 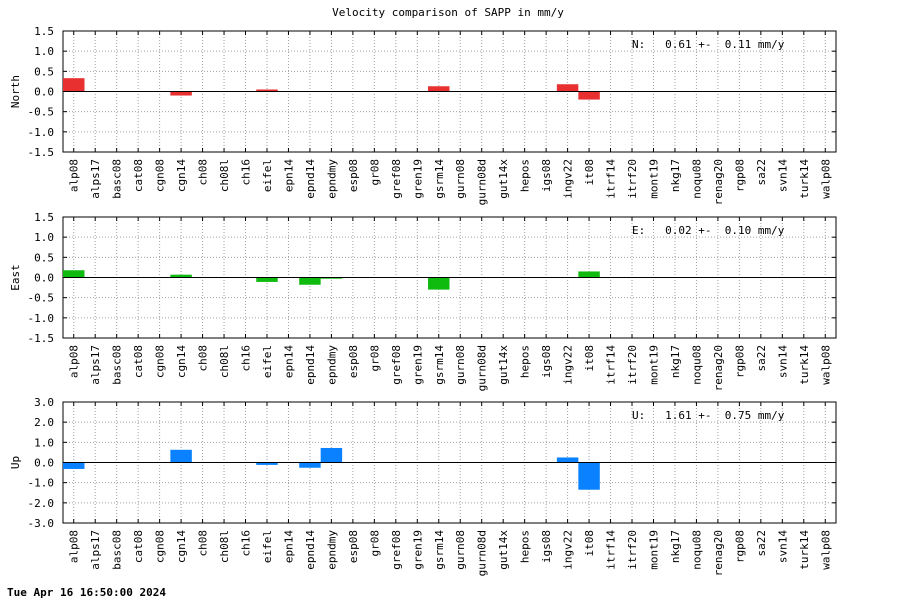 I want to click on x-tick-label: ch08l, so click(x=224, y=546).